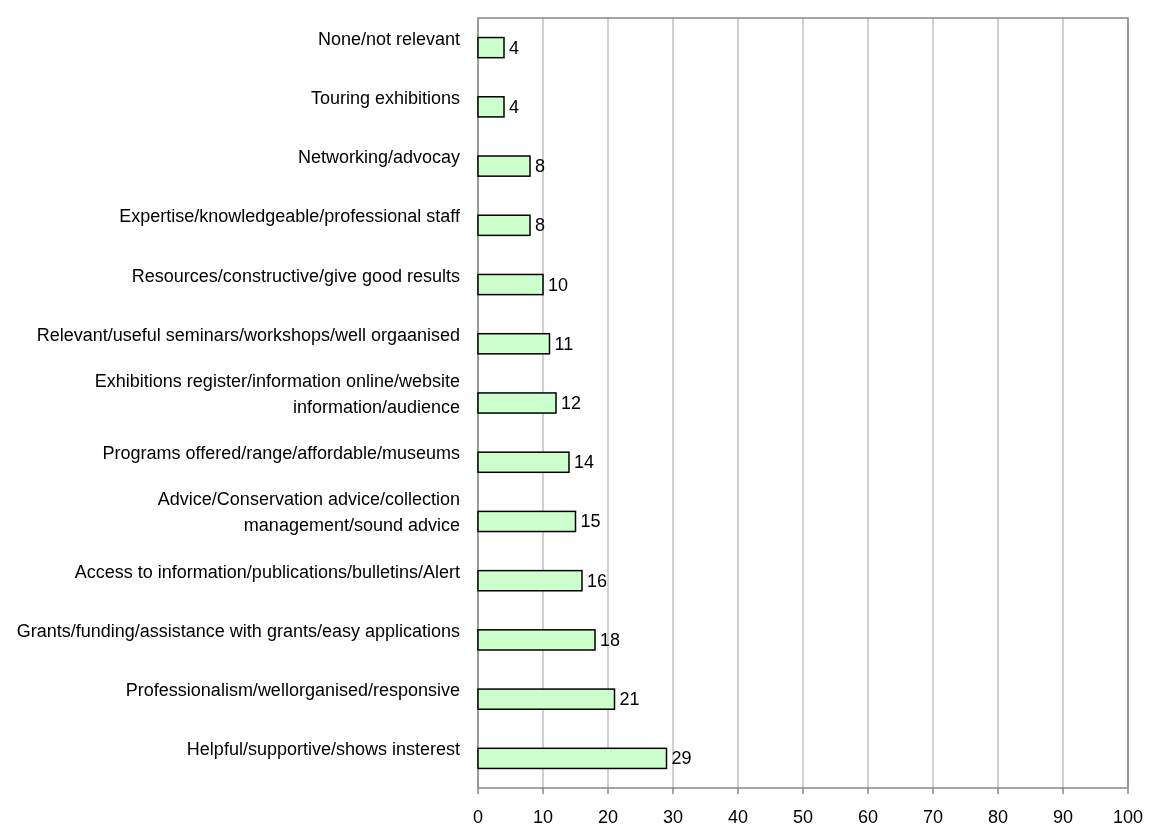 The height and width of the screenshot is (834, 1149). I want to click on y-tick-label: Professionalism/wellorganised/responsive, so click(292, 690).